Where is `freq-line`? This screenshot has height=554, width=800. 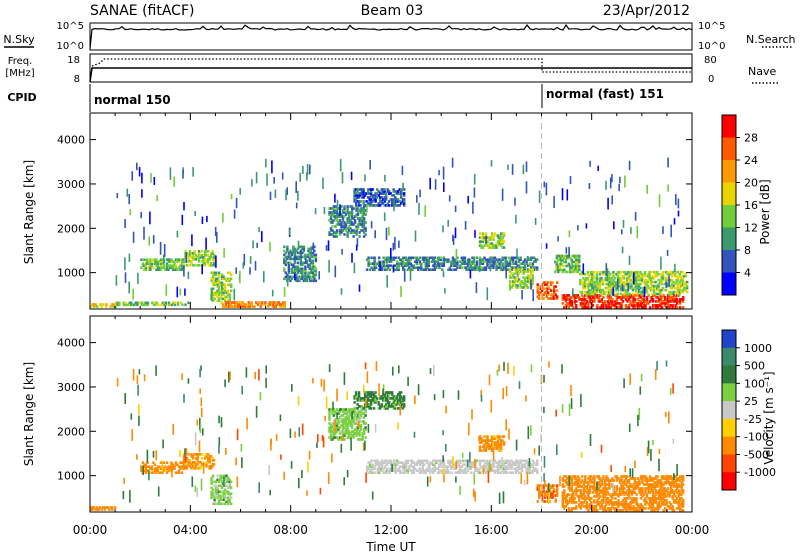
freq-line is located at coordinates (390, 75).